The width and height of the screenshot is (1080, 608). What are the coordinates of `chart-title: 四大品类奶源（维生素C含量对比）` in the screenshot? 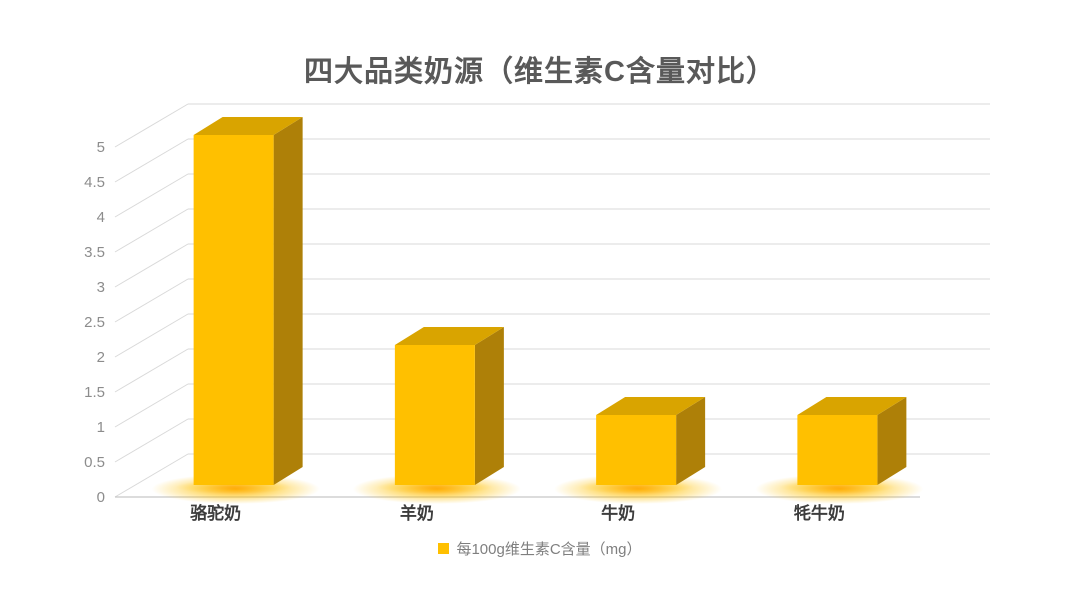 It's located at (540, 72).